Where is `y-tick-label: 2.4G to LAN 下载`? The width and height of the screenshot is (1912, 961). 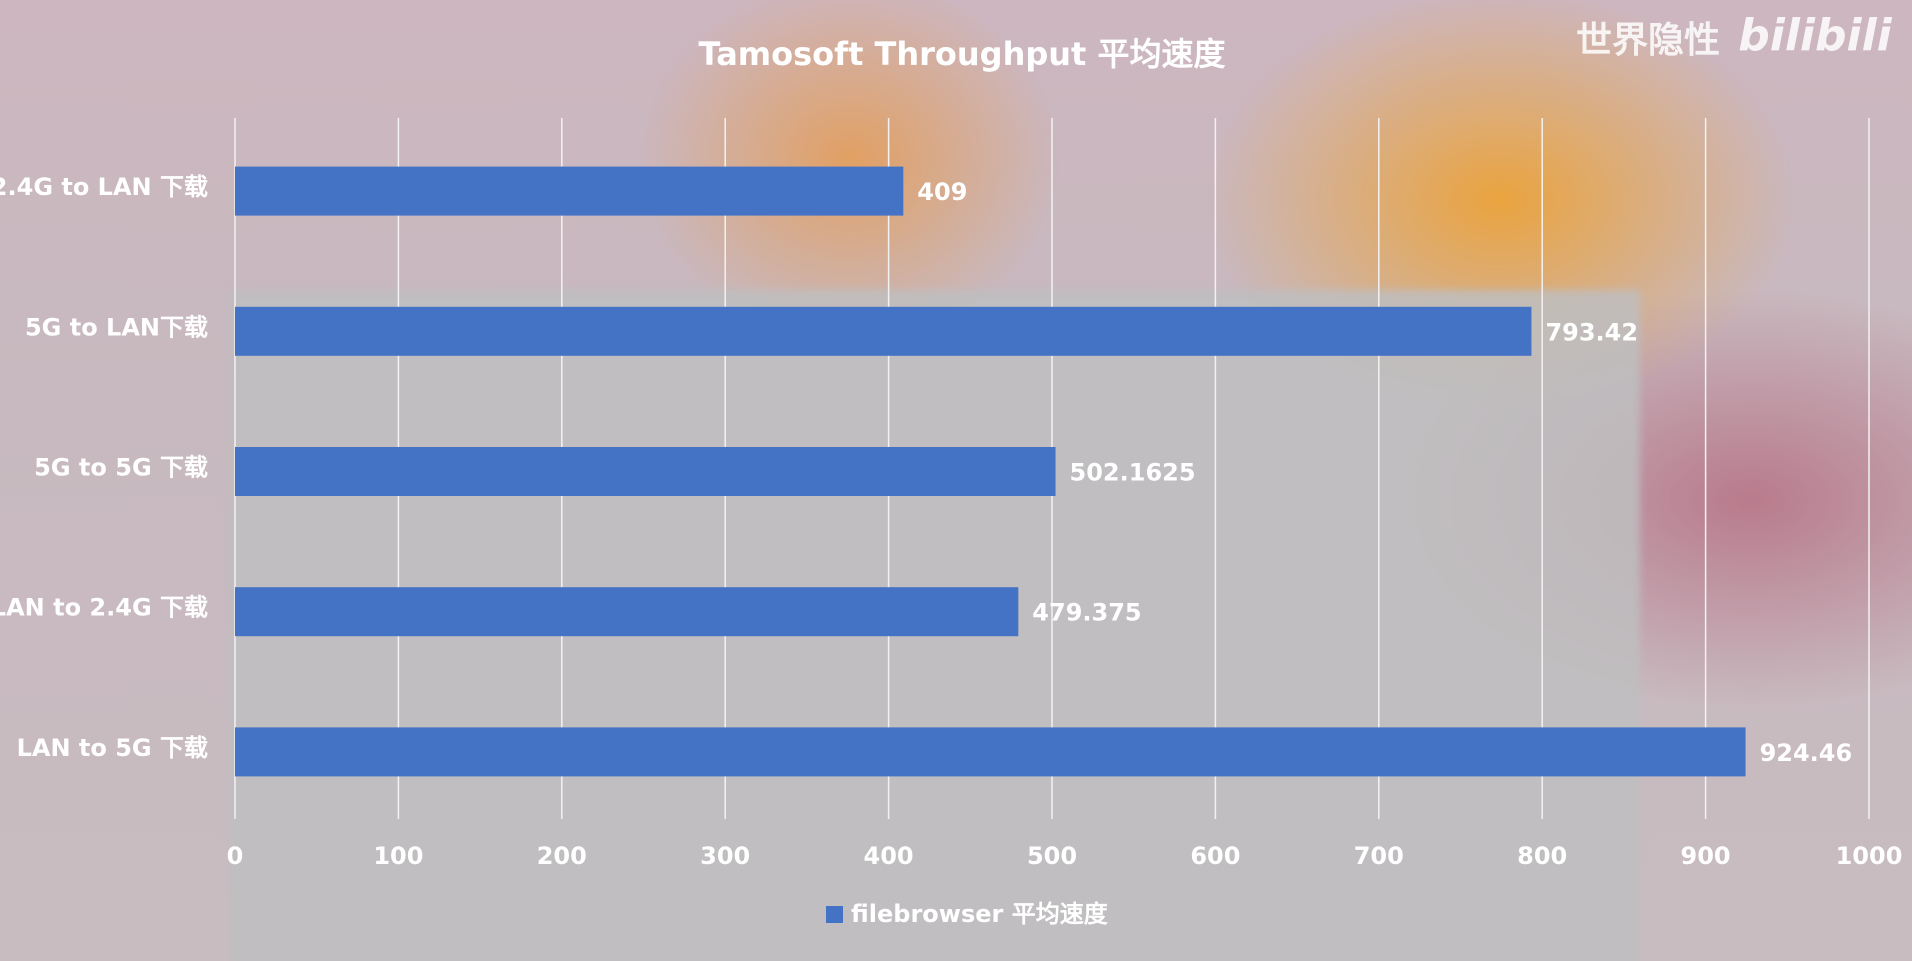 y-tick-label: 2.4G to LAN 下载 is located at coordinates (104, 187).